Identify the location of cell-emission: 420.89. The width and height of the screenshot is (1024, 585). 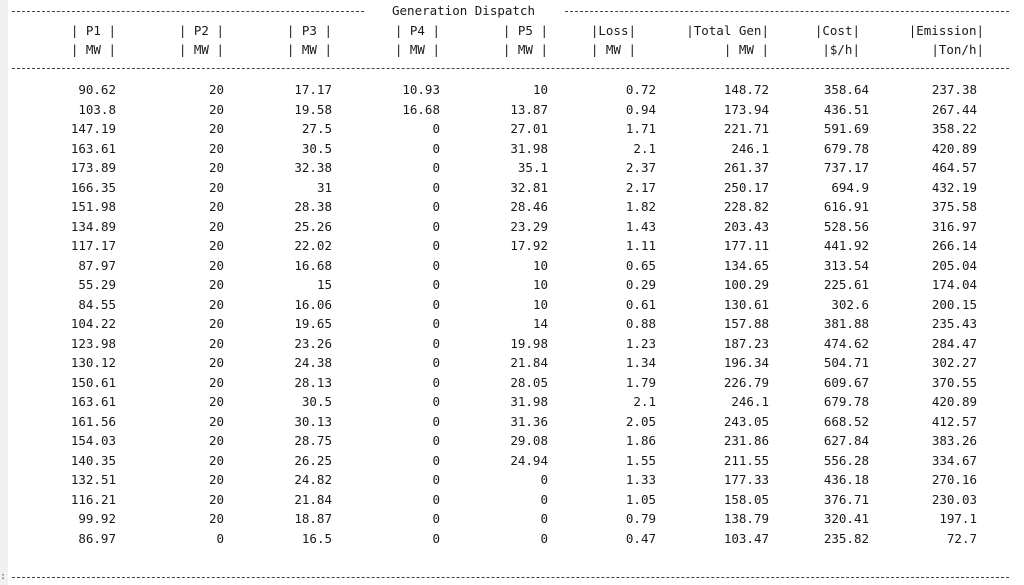
(954, 148).